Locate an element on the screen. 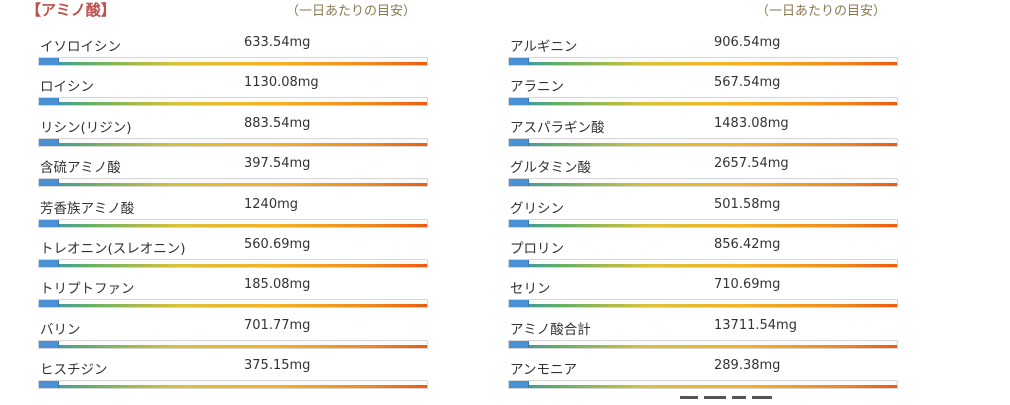  nutrient-row: アンモニア 289.38mg is located at coordinates (703, 375).